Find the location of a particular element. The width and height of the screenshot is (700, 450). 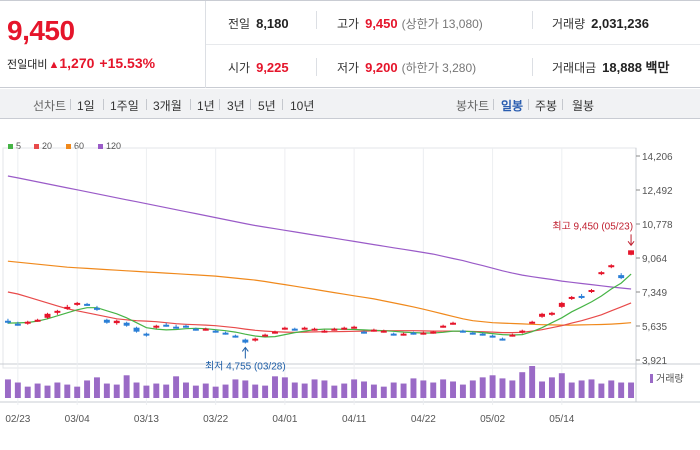

ma20-line is located at coordinates (319, 312).